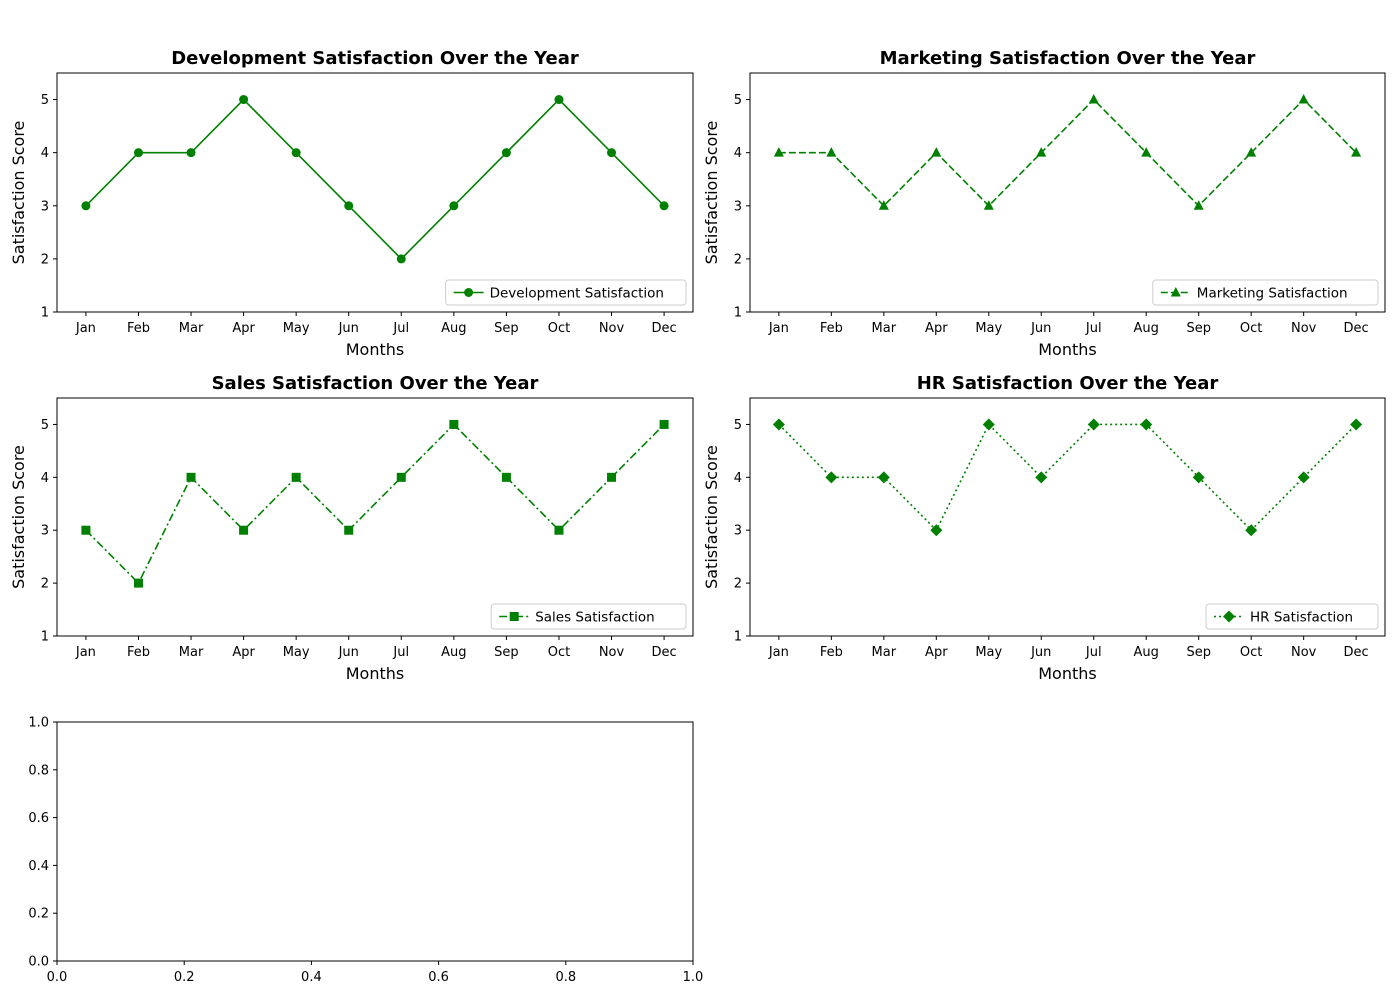 Image resolution: width=1400 pixels, height=1000 pixels. Describe the element at coordinates (438, 977) in the screenshot. I see `x-tick-label: 0.6` at that location.